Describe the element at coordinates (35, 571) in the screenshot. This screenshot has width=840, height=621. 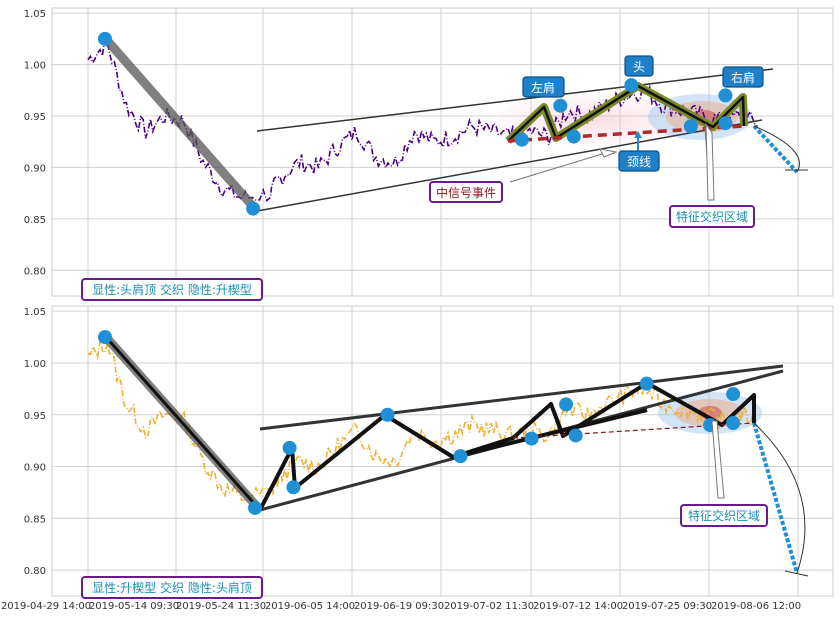
I see `bottom-ytick-label: 0.80` at that location.